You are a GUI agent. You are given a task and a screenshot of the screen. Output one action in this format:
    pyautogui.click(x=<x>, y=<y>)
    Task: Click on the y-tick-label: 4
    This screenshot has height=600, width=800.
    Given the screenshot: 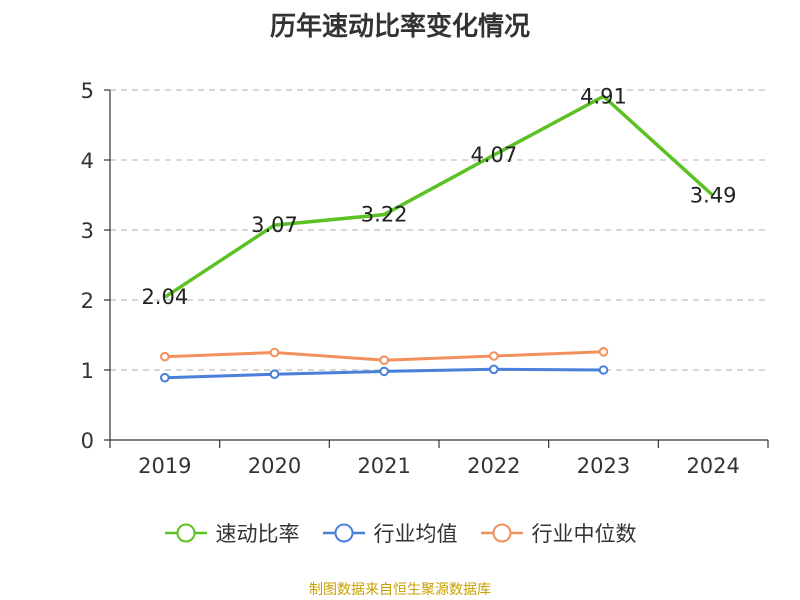 What is the action you would take?
    pyautogui.click(x=87, y=161)
    